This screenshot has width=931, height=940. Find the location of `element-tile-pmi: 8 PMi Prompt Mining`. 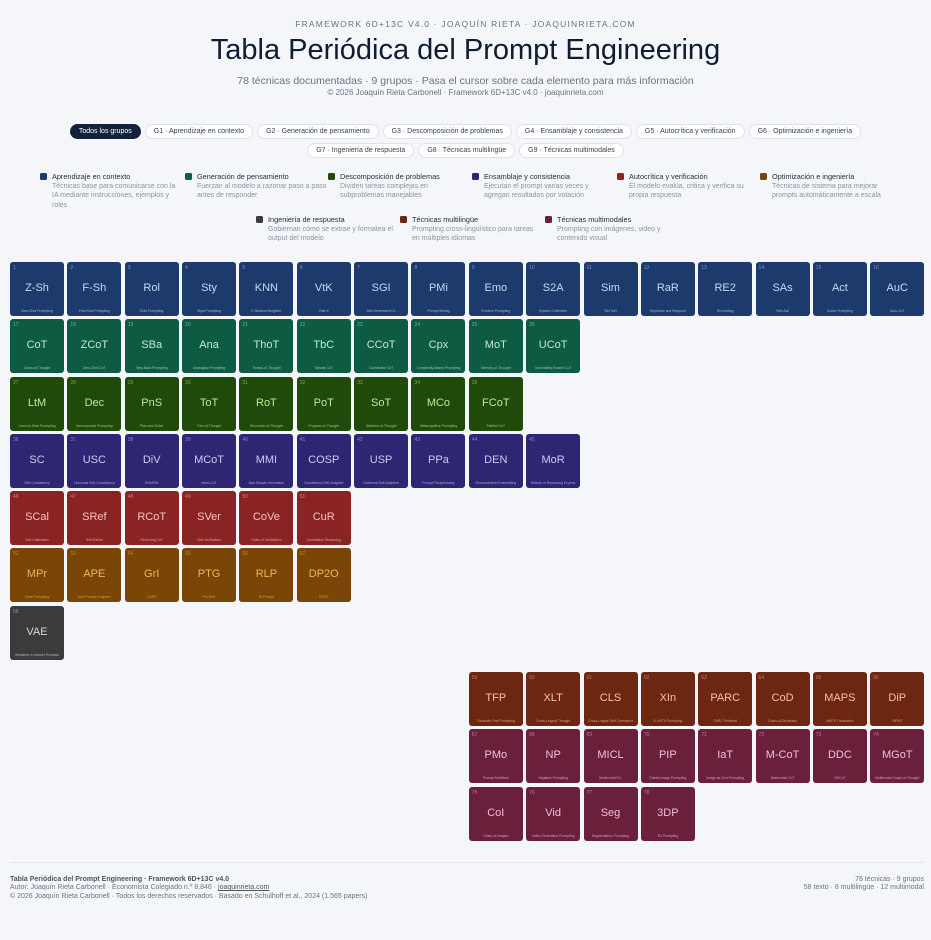

element-tile-pmi: 8 PMi Prompt Mining is located at coordinates (438, 289).